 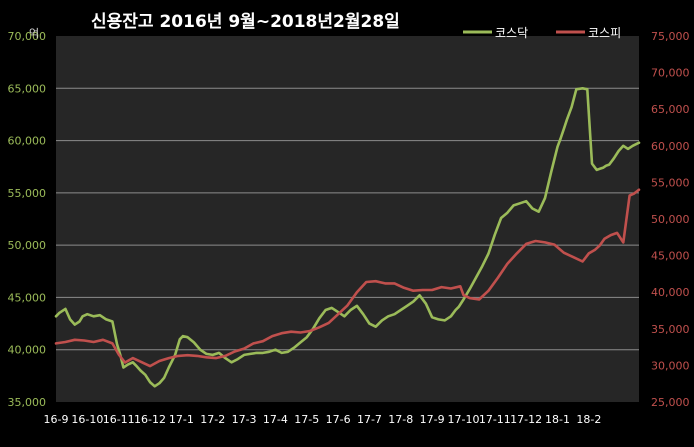 I want to click on left-tick-label: 45,000, so click(x=27, y=297).